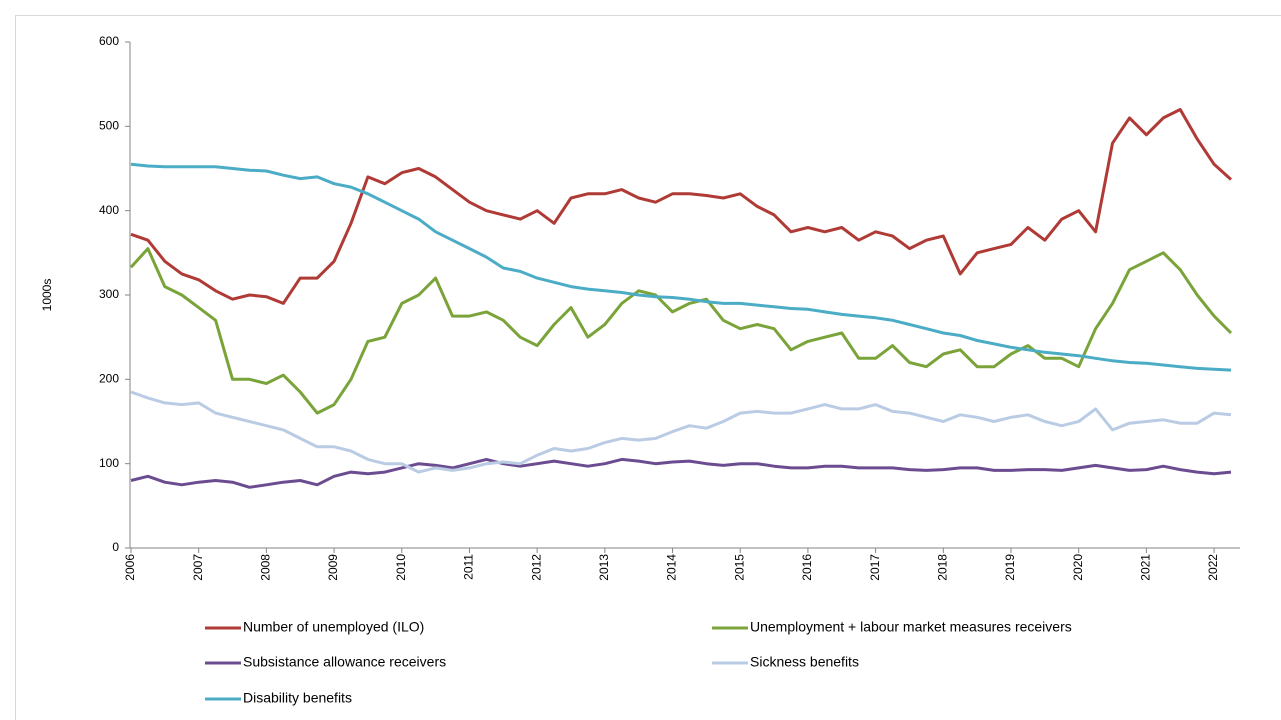 Image resolution: width=1281 pixels, height=720 pixels. I want to click on x-tick-label: 2010, so click(401, 567).